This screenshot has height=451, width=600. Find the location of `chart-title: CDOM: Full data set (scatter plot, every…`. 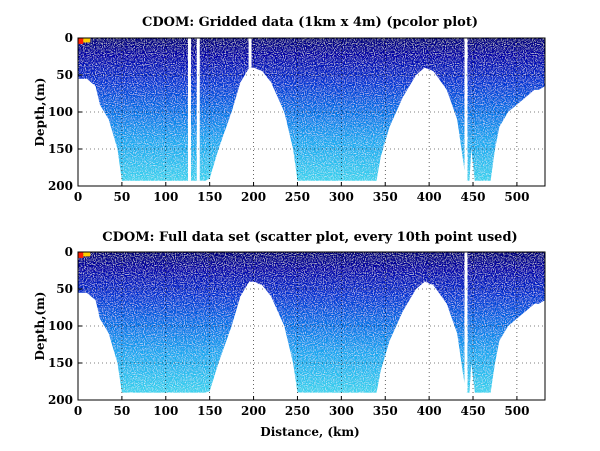

chart-title: CDOM: Full data set (scatter plot, every… is located at coordinates (309, 237).